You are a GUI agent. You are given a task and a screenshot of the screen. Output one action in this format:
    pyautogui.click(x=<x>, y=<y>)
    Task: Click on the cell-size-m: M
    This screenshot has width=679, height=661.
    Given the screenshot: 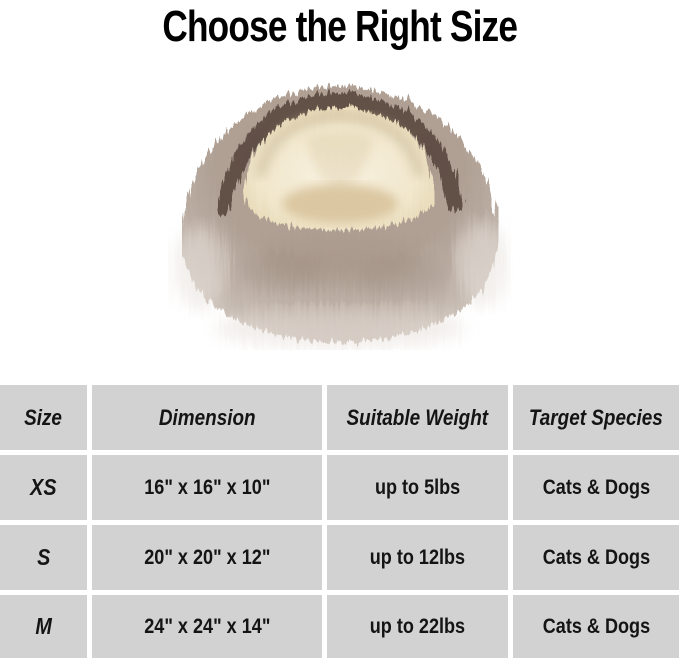 What is the action you would take?
    pyautogui.click(x=43, y=626)
    